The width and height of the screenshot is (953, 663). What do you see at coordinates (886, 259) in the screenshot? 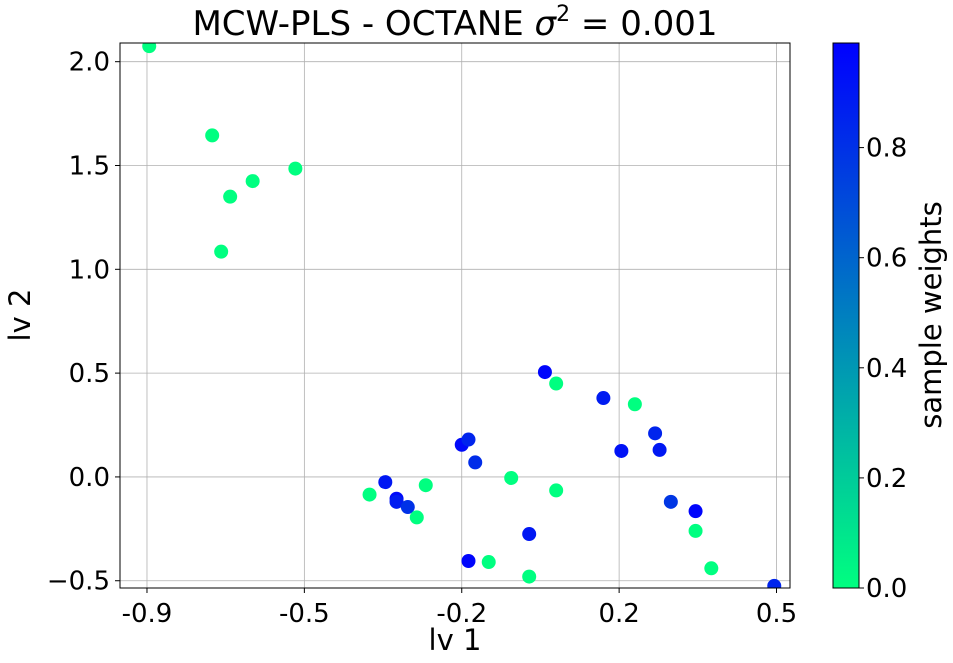
I see `colorbar-tick-label: 0.6` at bounding box center [886, 259].